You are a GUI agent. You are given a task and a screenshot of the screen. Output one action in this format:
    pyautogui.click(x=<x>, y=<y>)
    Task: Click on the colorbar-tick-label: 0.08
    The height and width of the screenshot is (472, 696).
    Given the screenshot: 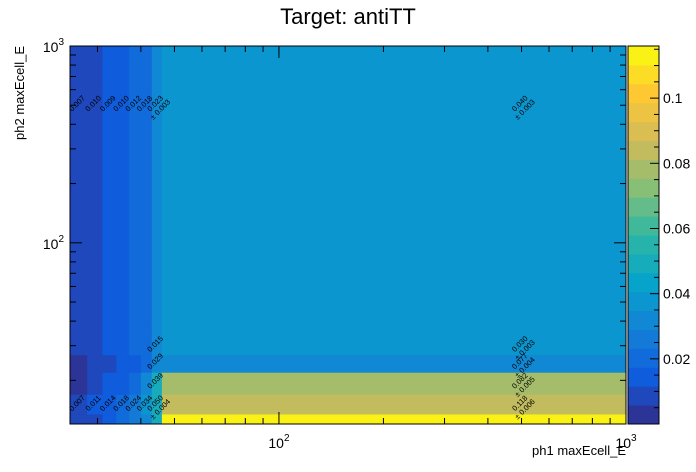 What is the action you would take?
    pyautogui.click(x=676, y=163)
    